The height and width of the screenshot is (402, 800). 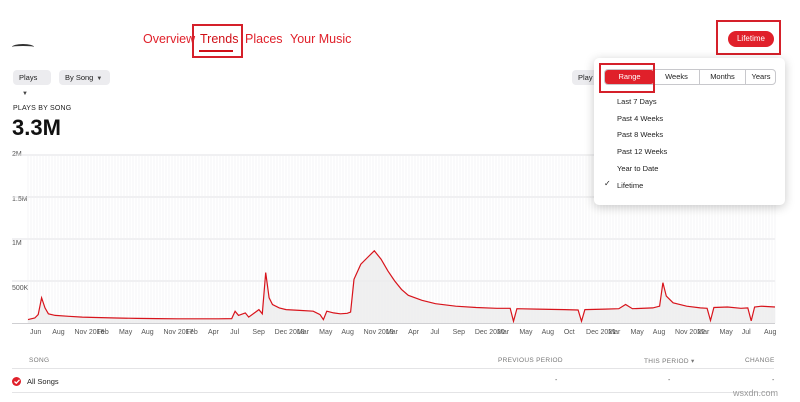 What do you see at coordinates (290, 332) in the screenshot?
I see `x-tick-label: Dec 2018` at bounding box center [290, 332].